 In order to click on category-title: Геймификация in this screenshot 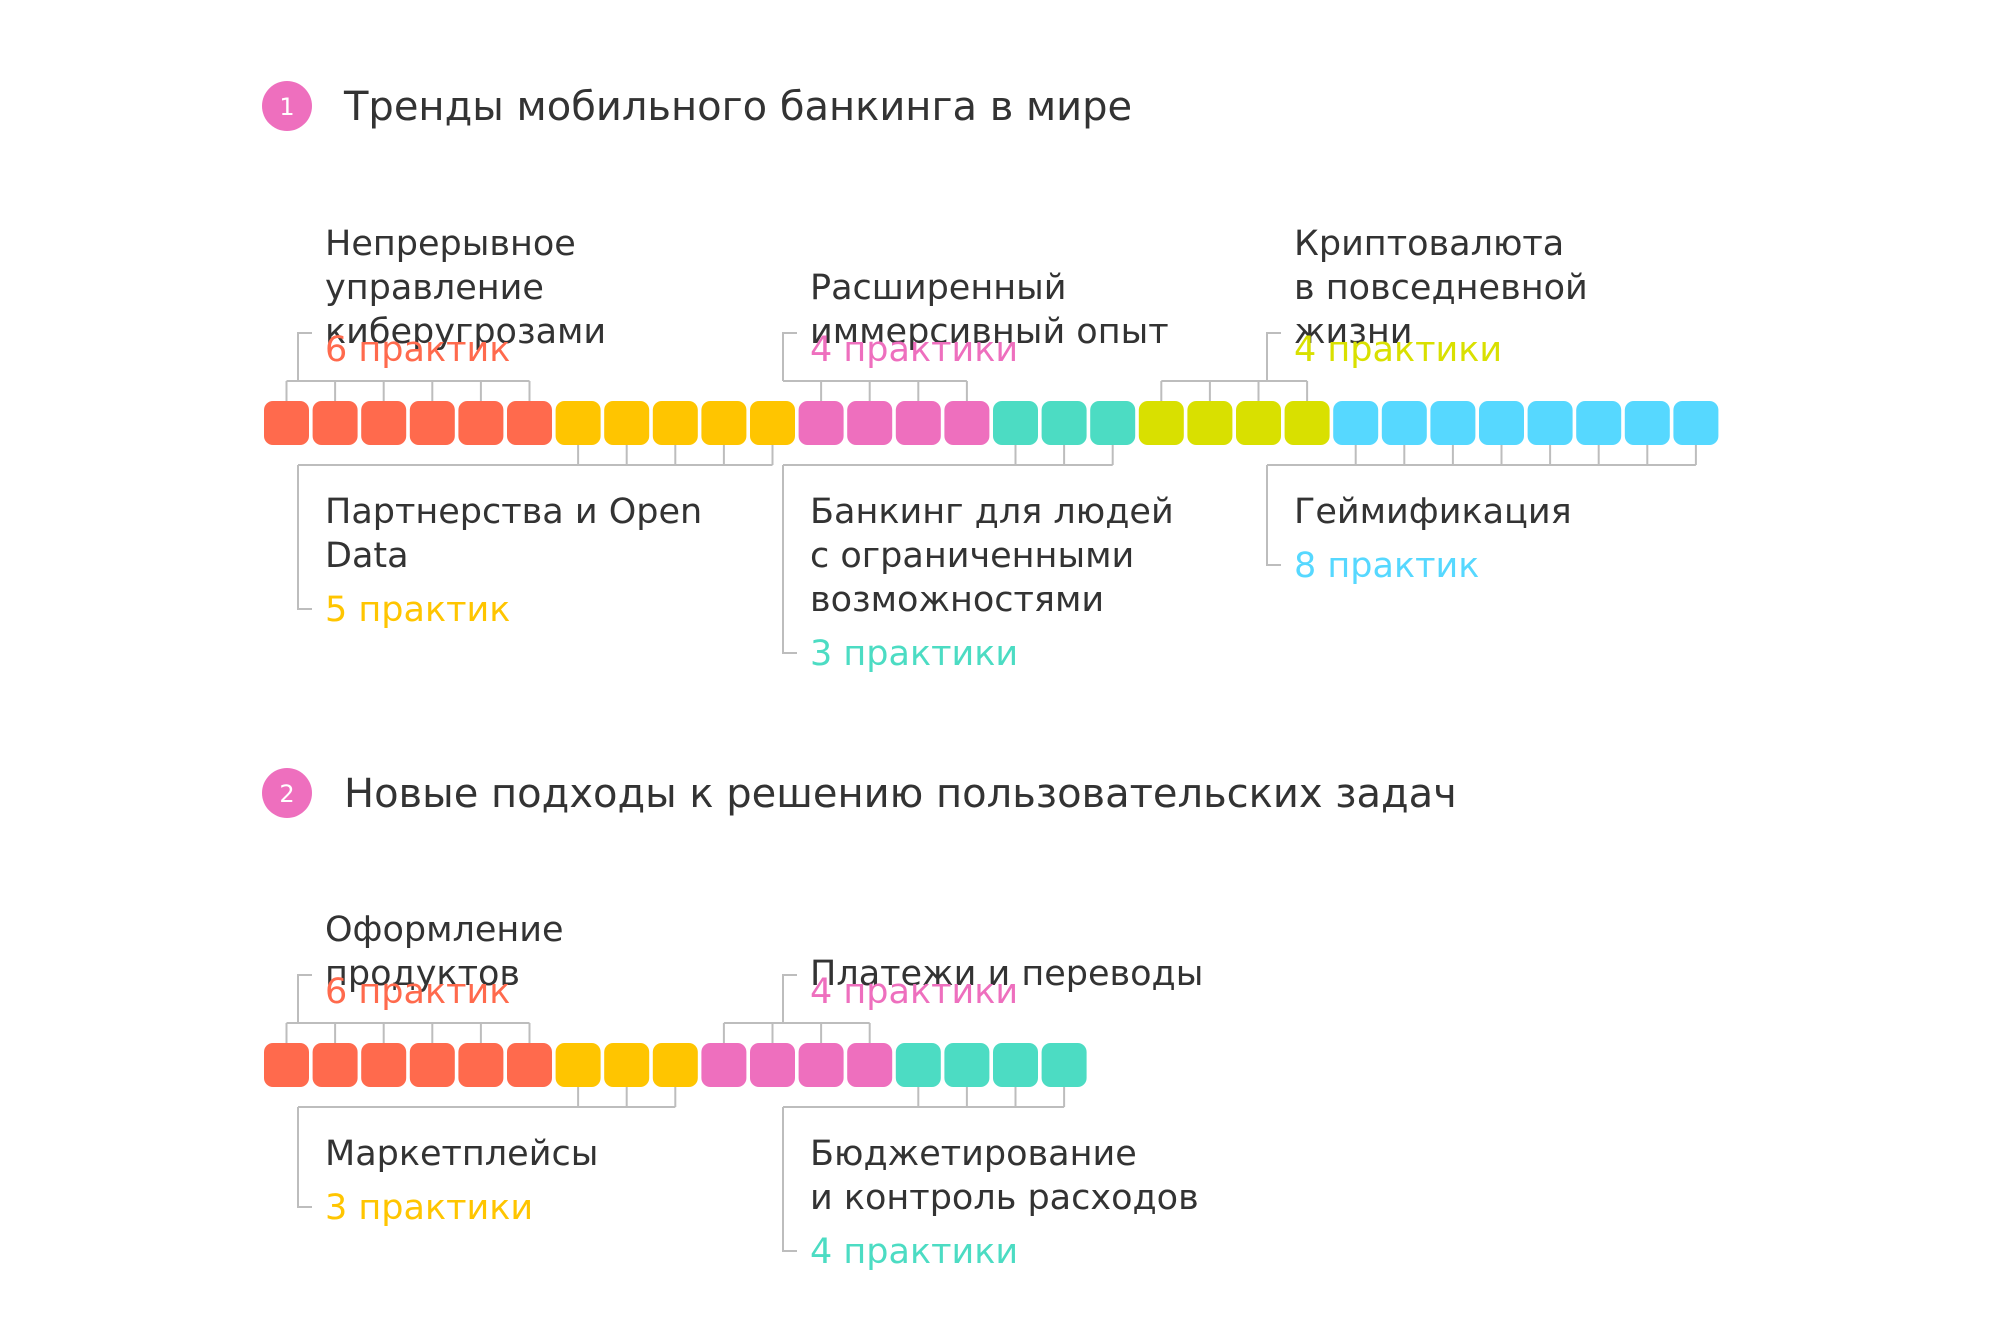, I will do `click(1433, 512)`.